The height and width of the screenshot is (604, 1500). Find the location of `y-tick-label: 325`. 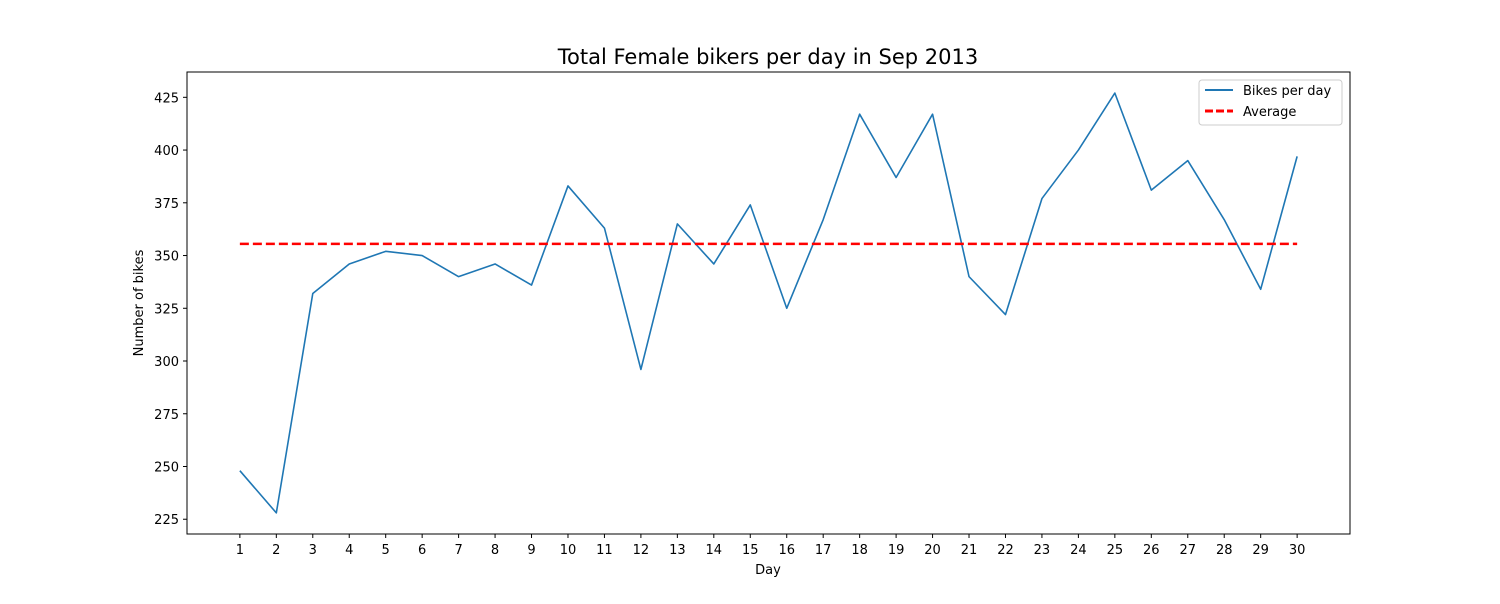

y-tick-label: 325 is located at coordinates (166, 309).